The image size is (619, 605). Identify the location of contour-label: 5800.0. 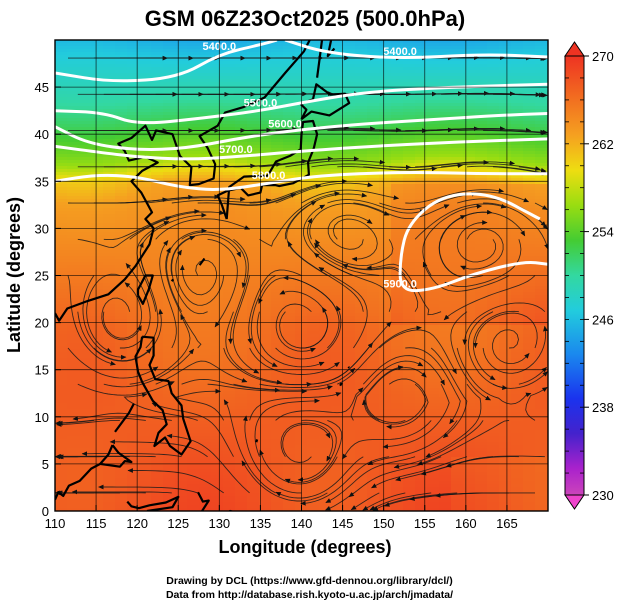
(269, 176).